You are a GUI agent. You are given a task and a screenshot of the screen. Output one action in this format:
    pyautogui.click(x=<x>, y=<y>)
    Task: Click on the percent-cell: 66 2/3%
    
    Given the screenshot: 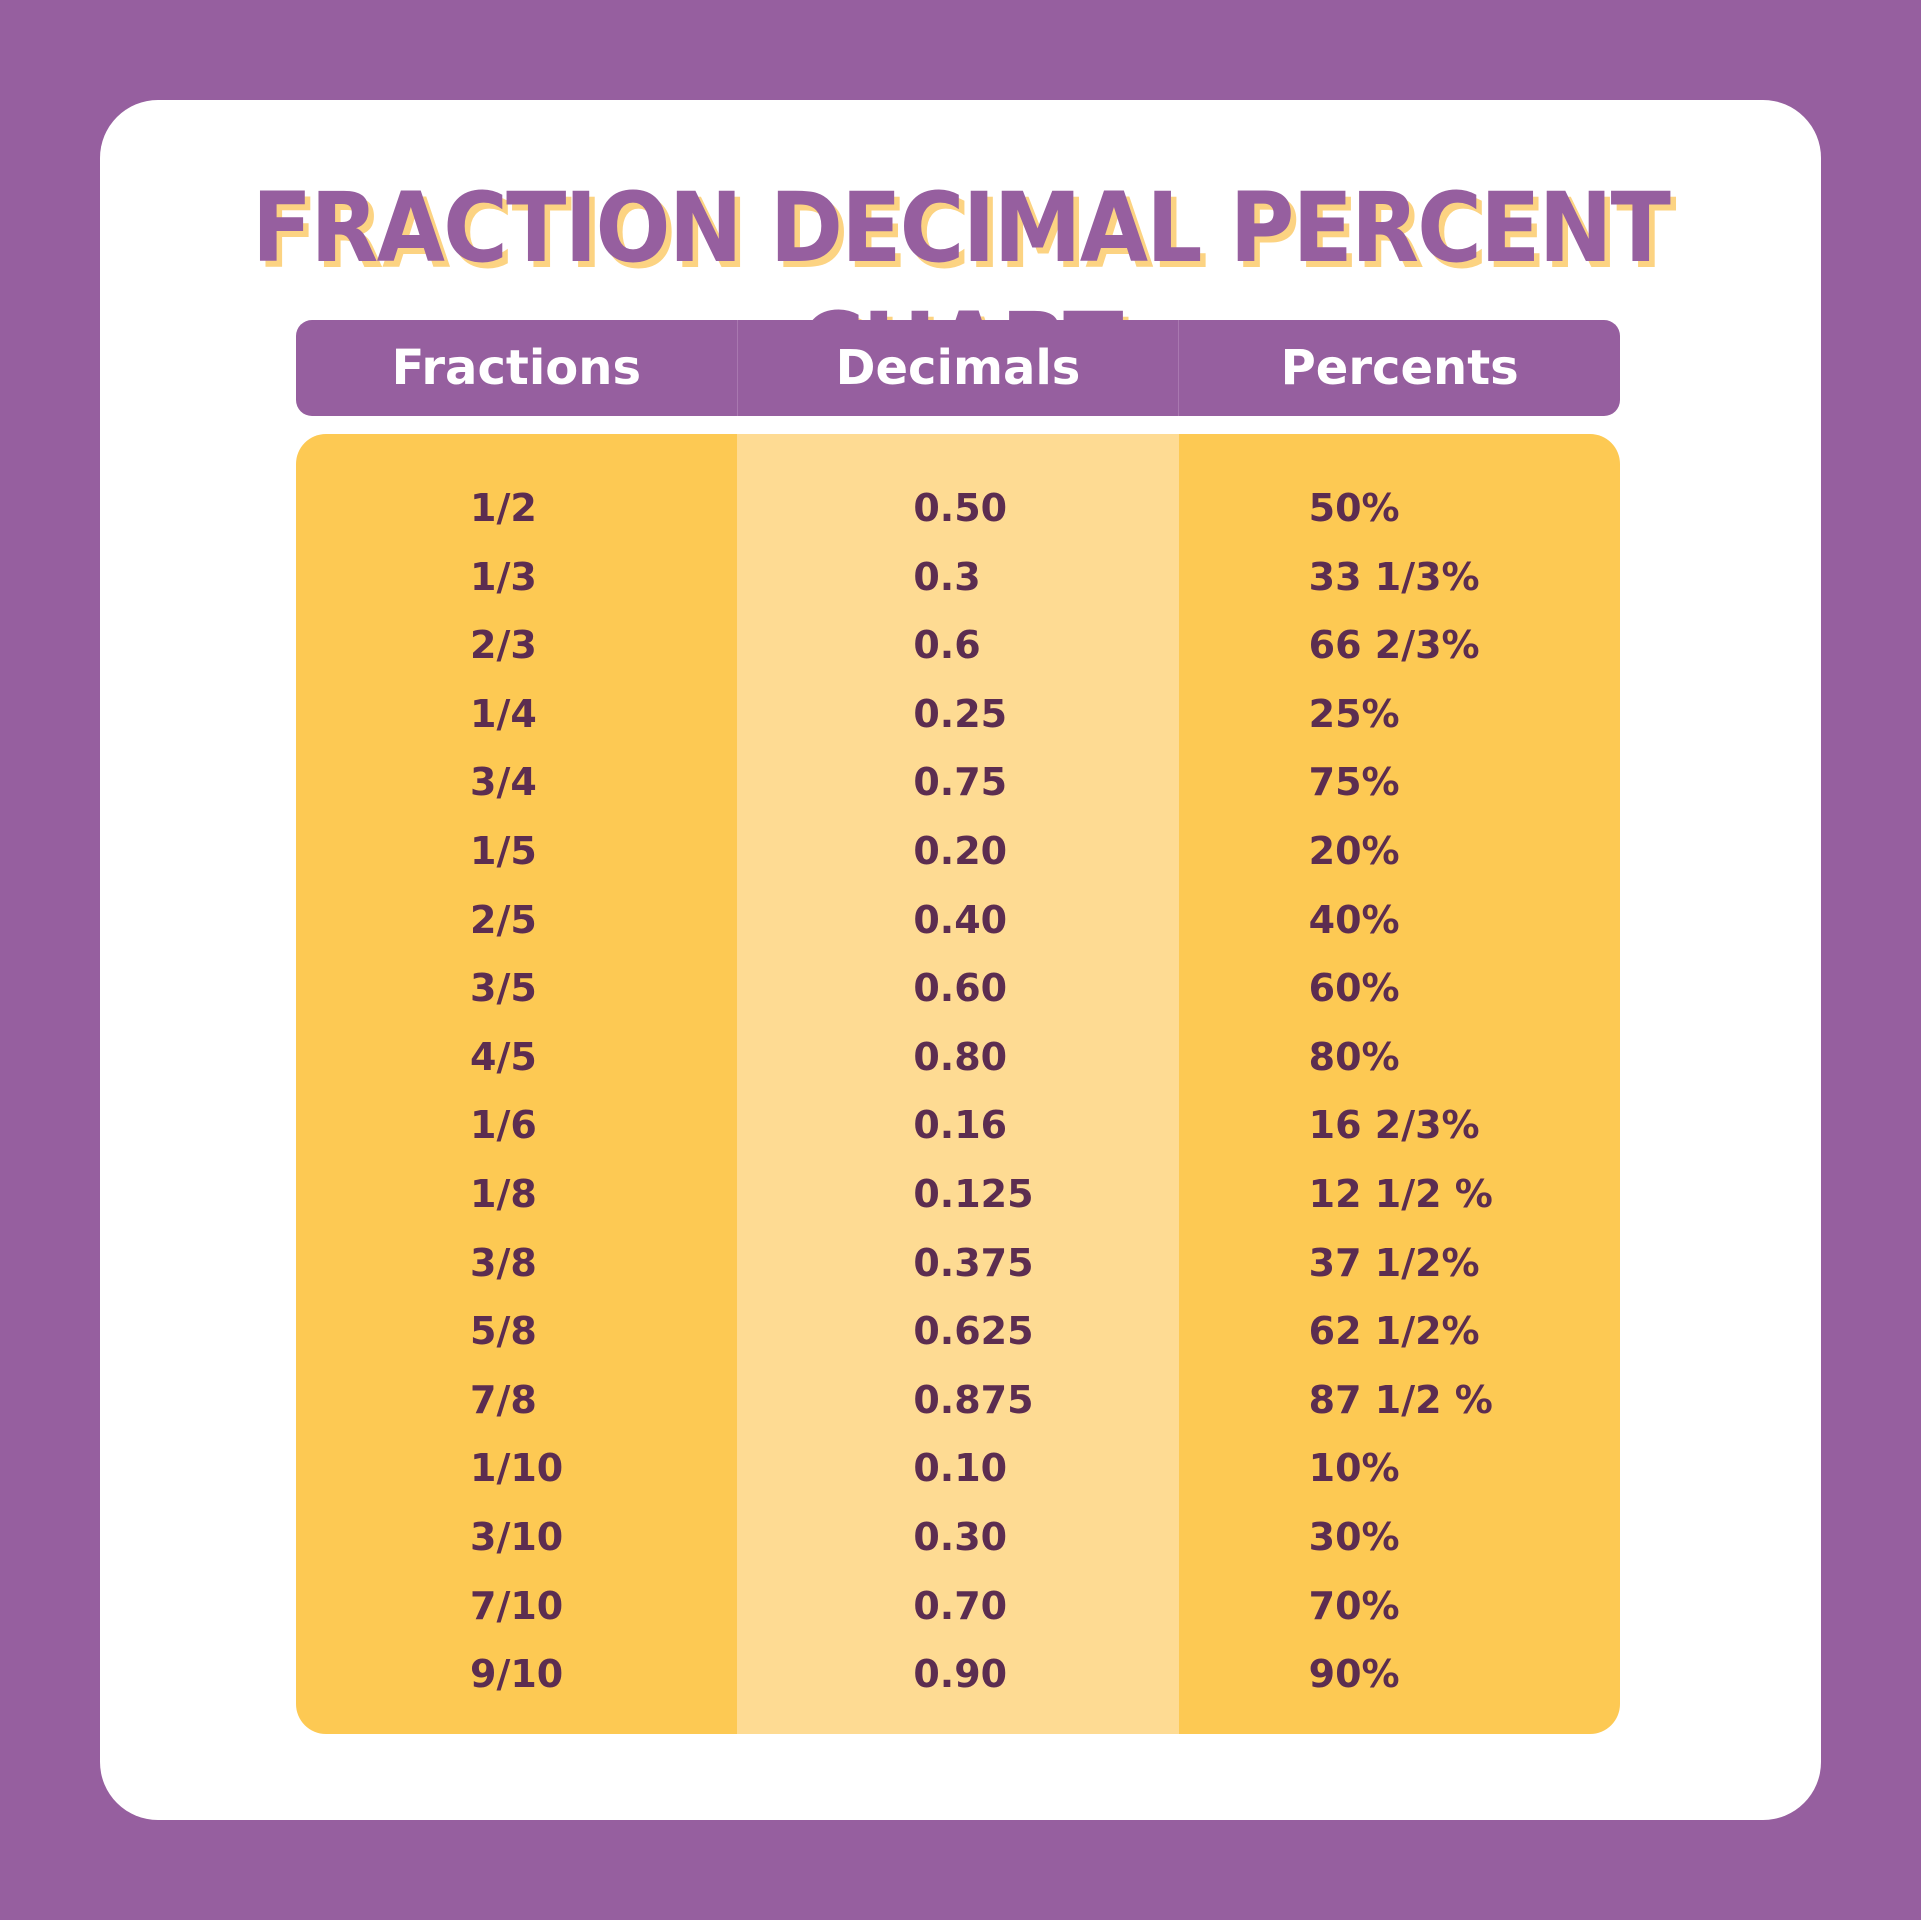 What is the action you would take?
    pyautogui.click(x=1394, y=645)
    